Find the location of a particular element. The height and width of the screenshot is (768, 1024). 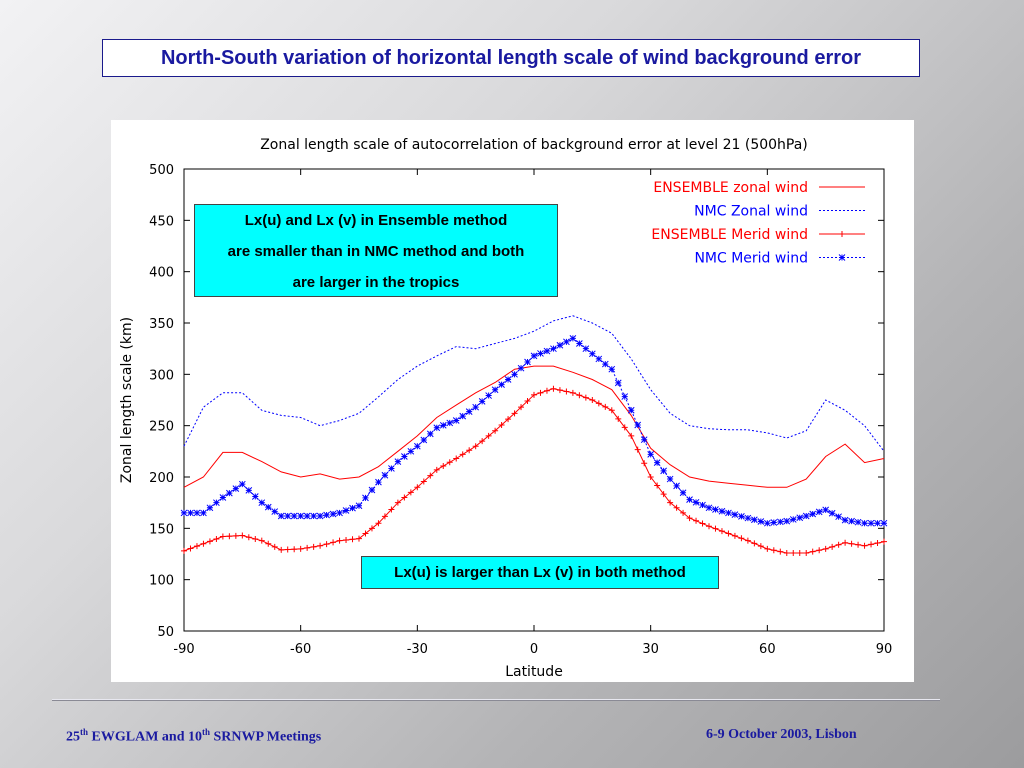

y-tick-label: 200 is located at coordinates (161, 478).